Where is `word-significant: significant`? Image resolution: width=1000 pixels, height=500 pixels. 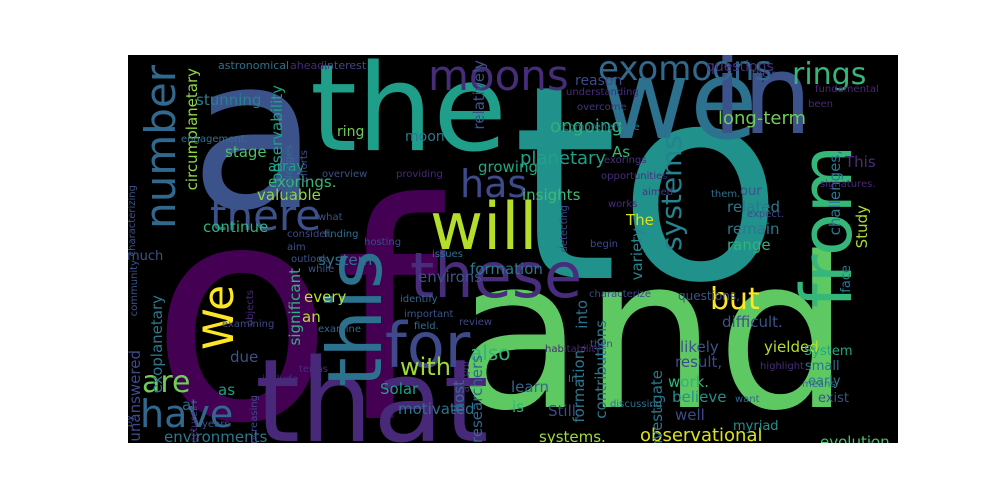 word-significant: significant is located at coordinates (295, 307).